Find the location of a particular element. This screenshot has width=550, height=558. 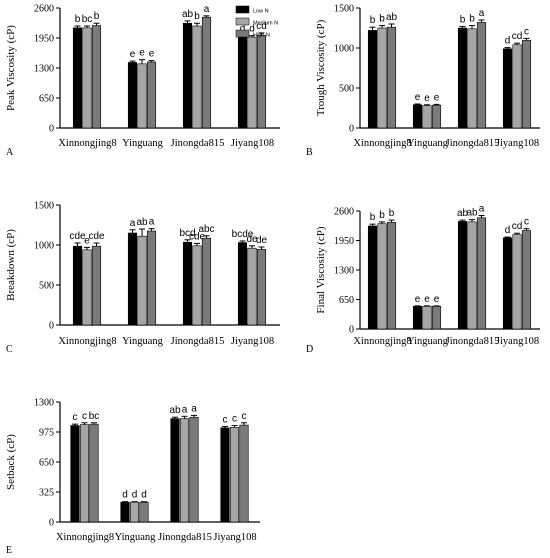

legend-entry-label: Medium N is located at coordinates (265, 24).